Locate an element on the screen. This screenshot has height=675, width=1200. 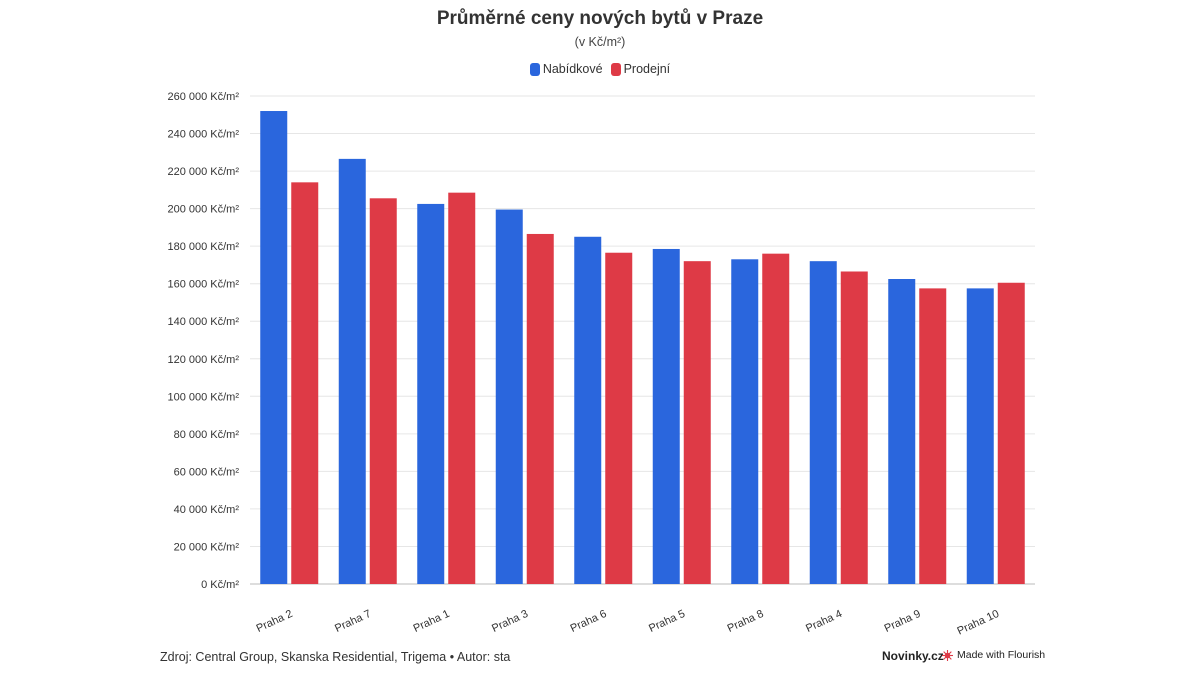
x-tick-label: Praha 3 is located at coordinates (510, 621).